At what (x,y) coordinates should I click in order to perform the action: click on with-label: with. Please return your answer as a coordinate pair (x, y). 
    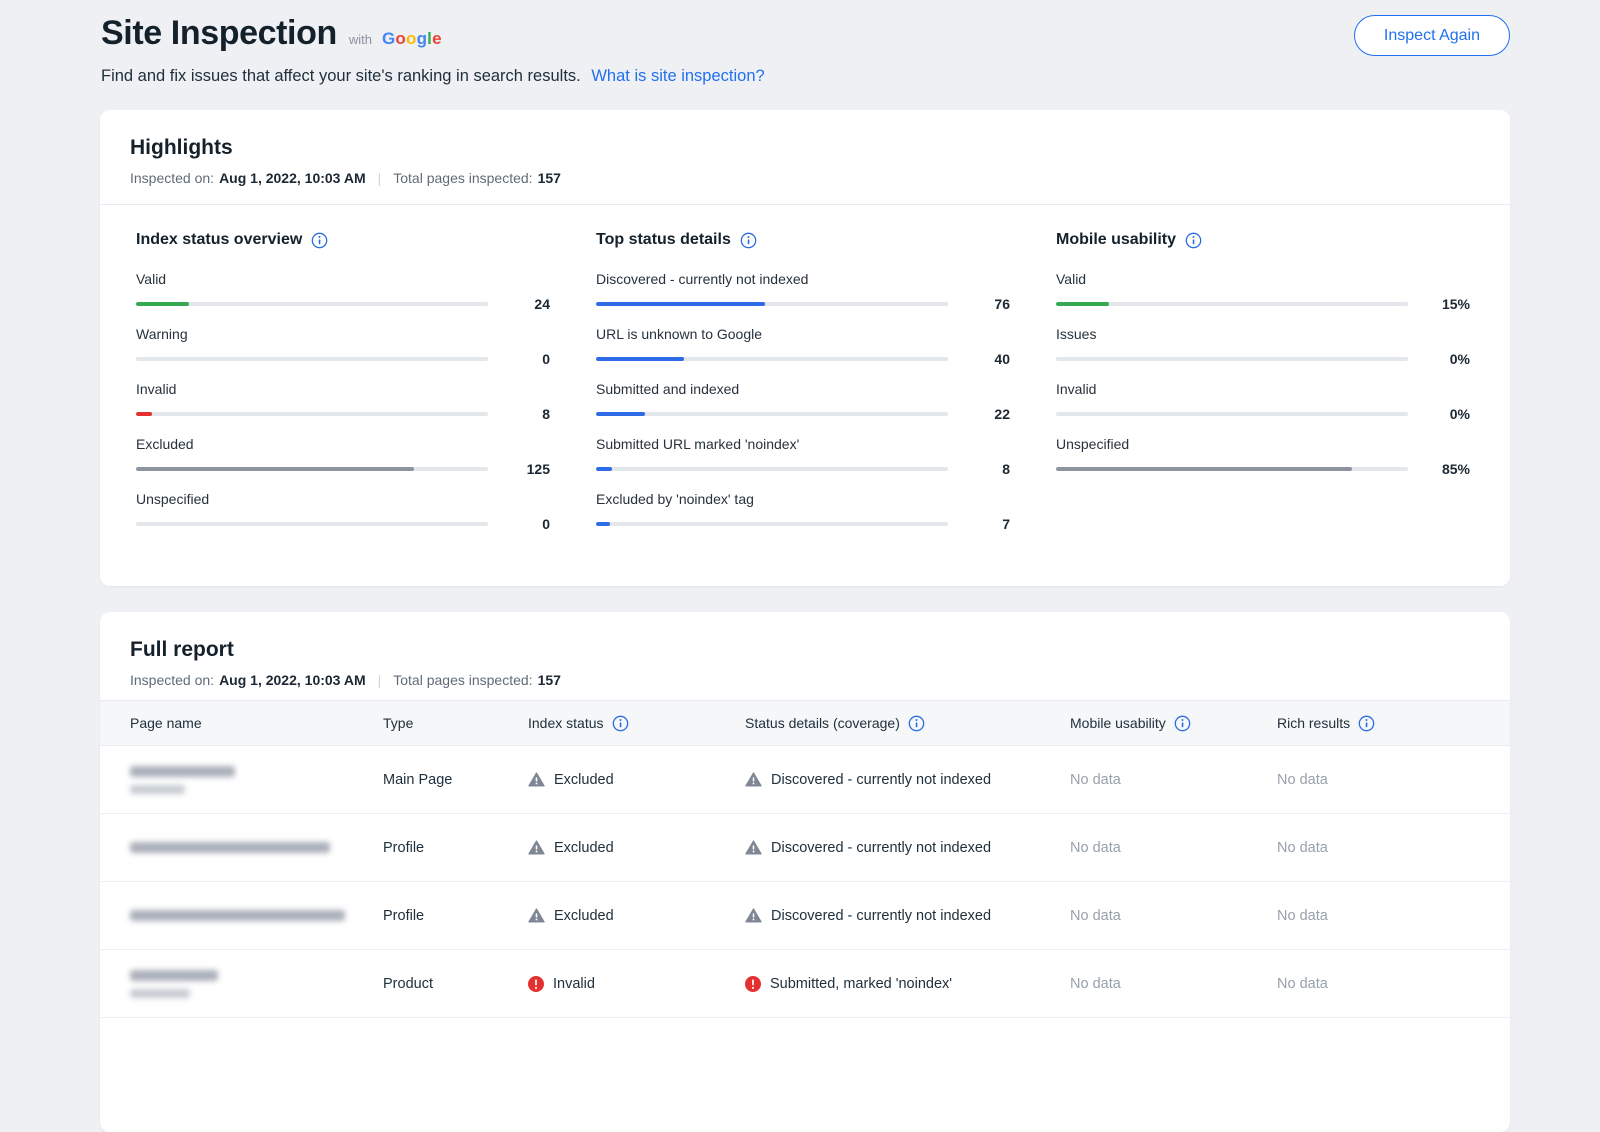
    Looking at the image, I should click on (360, 39).